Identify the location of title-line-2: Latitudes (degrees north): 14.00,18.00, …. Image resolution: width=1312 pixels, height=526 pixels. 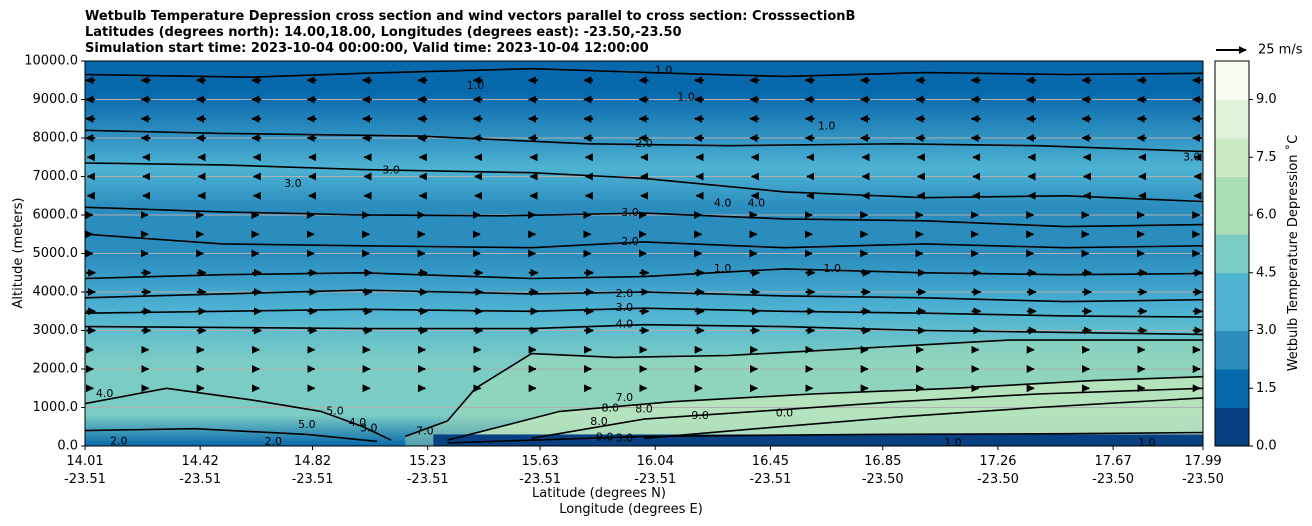
(383, 32).